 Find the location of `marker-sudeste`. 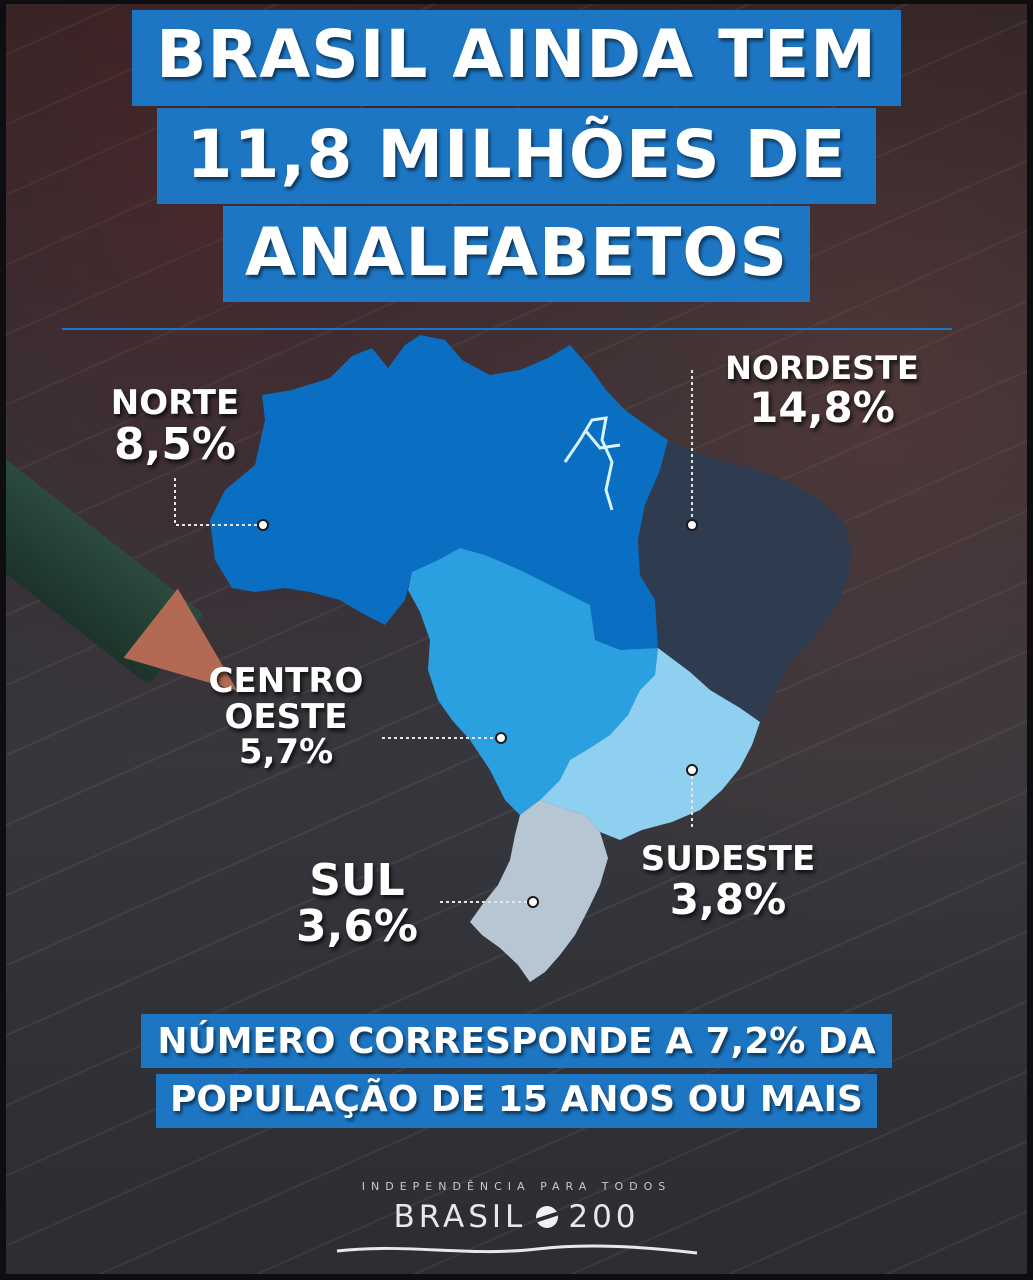

marker-sudeste is located at coordinates (692, 770).